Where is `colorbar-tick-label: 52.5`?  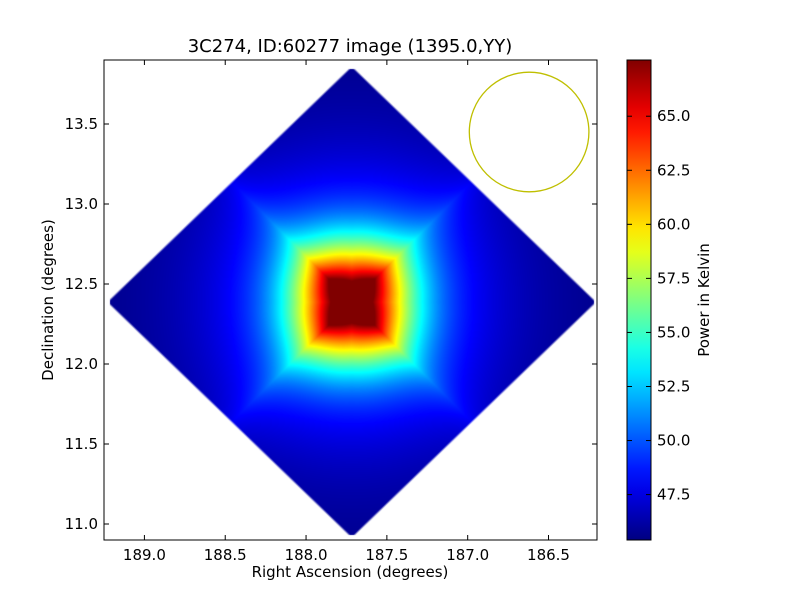 colorbar-tick-label: 52.5 is located at coordinates (673, 386).